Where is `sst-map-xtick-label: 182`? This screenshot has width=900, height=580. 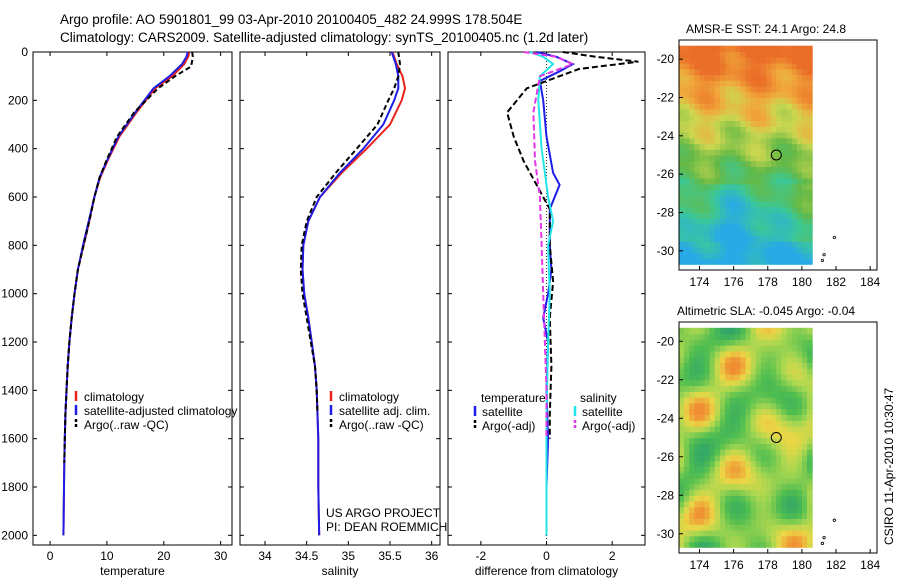
sst-map-xtick-label: 182 is located at coordinates (836, 282).